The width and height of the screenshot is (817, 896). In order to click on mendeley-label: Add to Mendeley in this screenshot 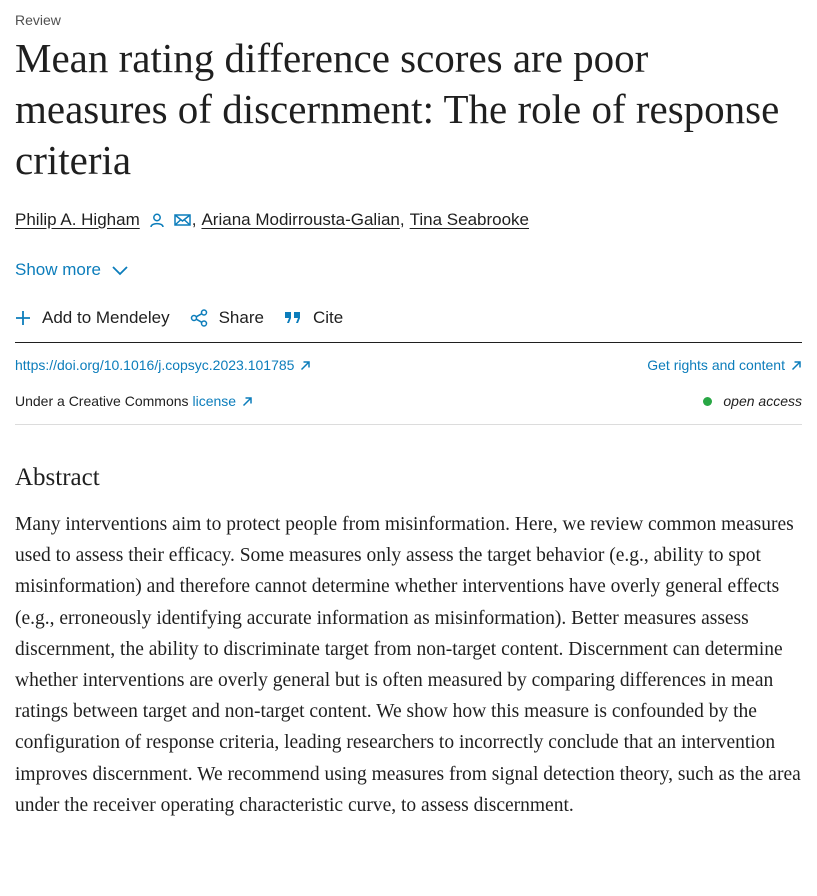, I will do `click(106, 317)`.